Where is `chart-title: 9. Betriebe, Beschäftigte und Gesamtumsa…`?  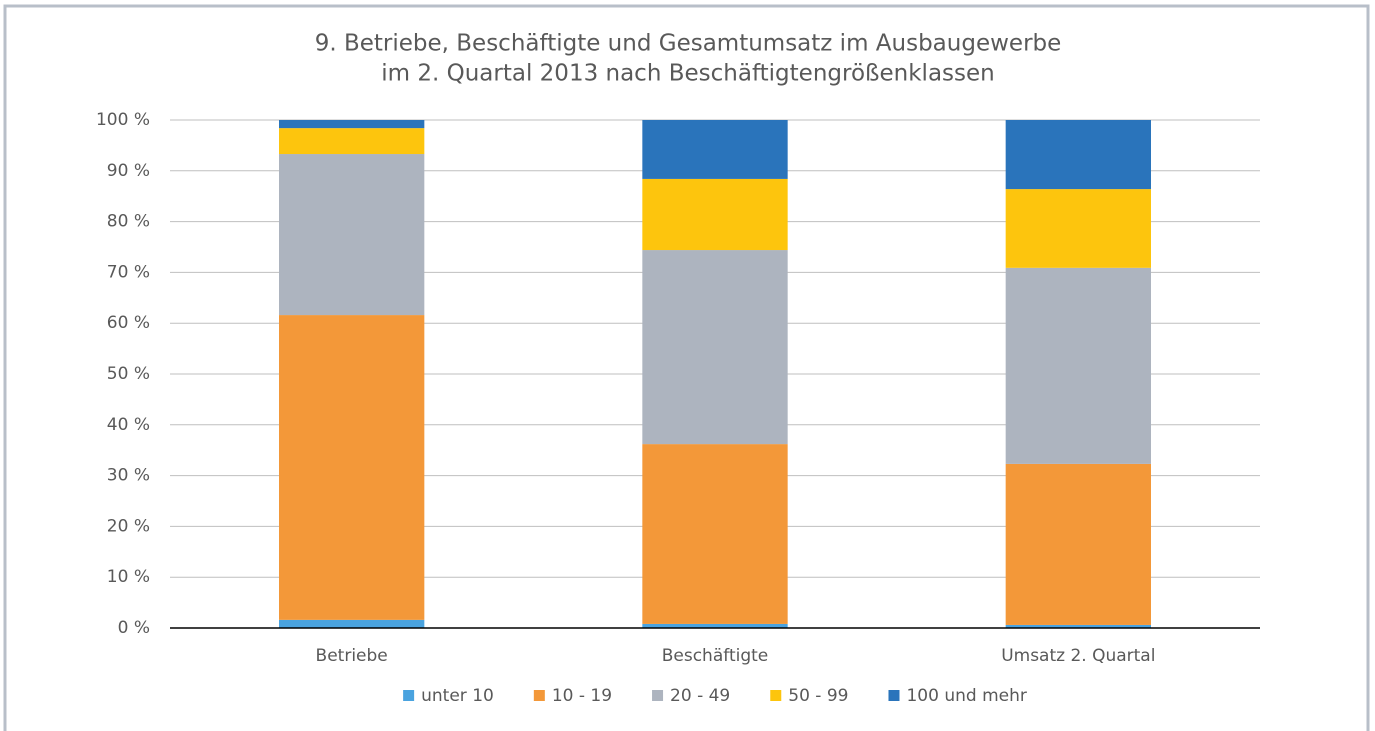
chart-title: 9. Betriebe, Beschäftigte und Gesamtumsa… is located at coordinates (688, 44).